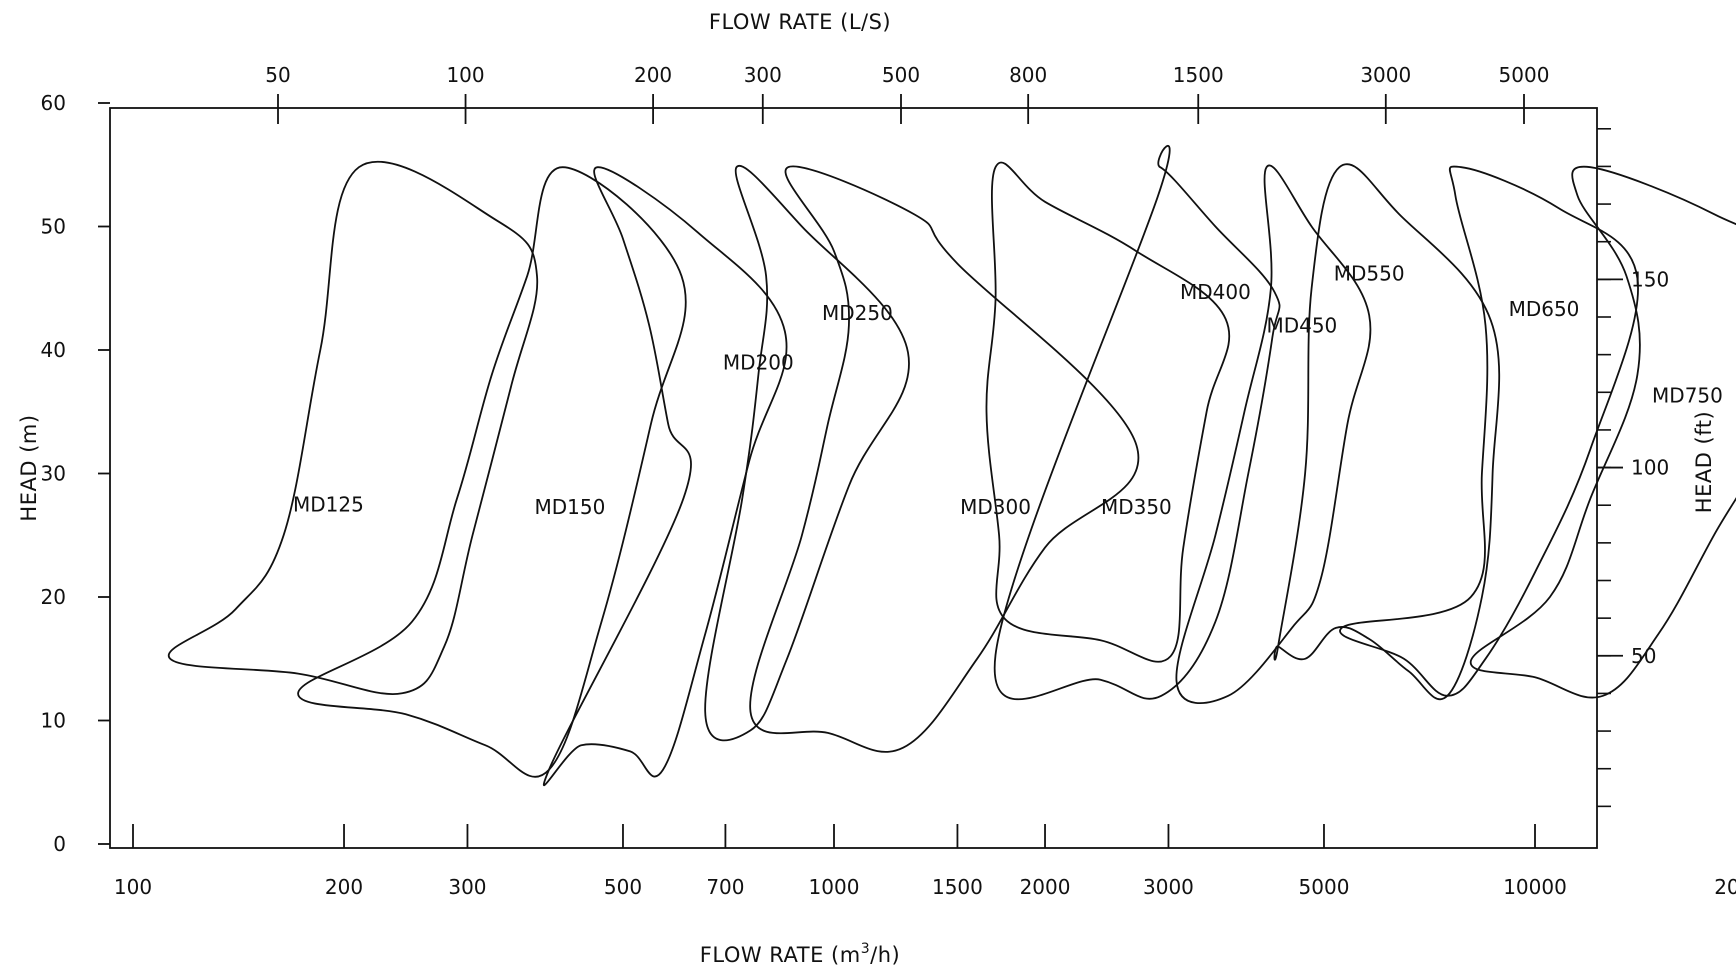 This screenshot has height=975, width=1736. What do you see at coordinates (467, 887) in the screenshot?
I see `bottom-tick-label: 300` at bounding box center [467, 887].